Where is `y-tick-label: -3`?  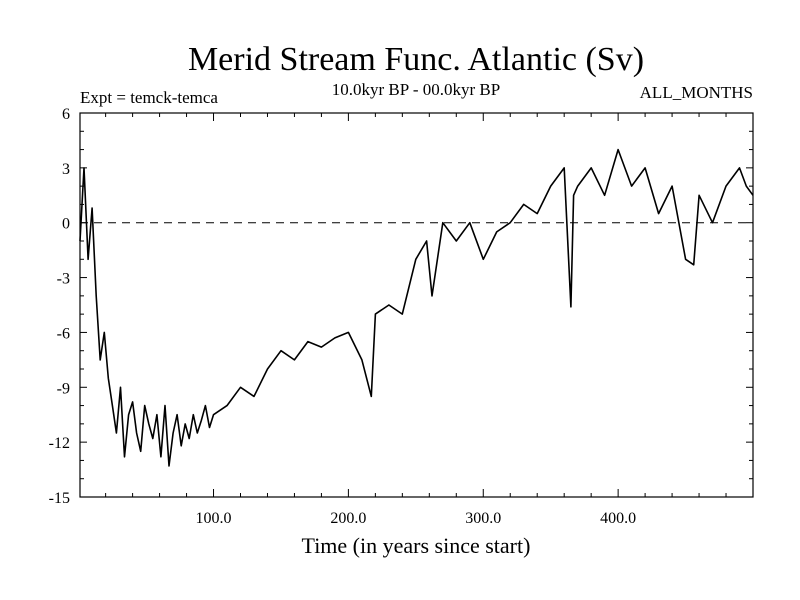 y-tick-label: -3 is located at coordinates (63, 279).